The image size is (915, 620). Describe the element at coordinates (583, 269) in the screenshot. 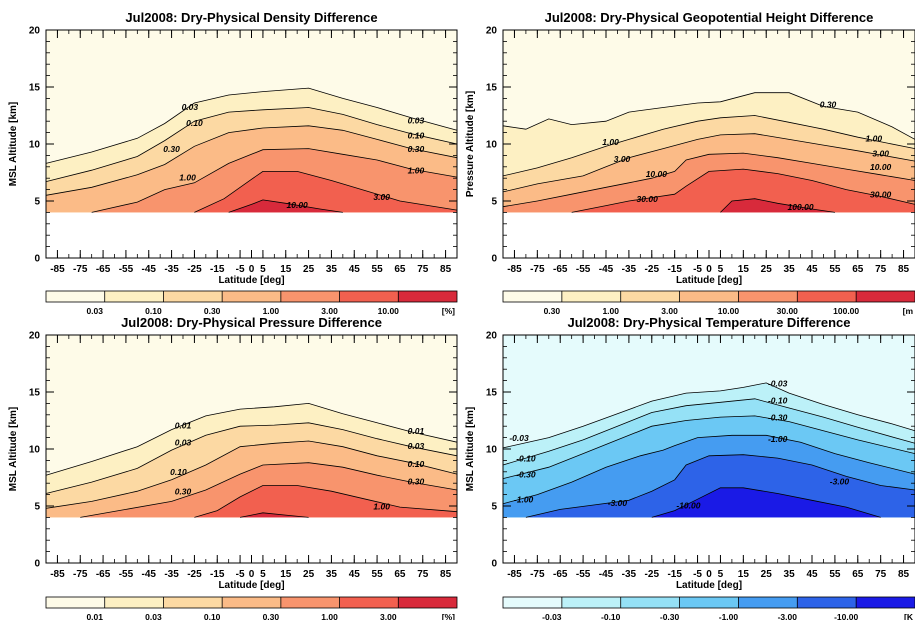

I see `x-tick-label: -55` at that location.